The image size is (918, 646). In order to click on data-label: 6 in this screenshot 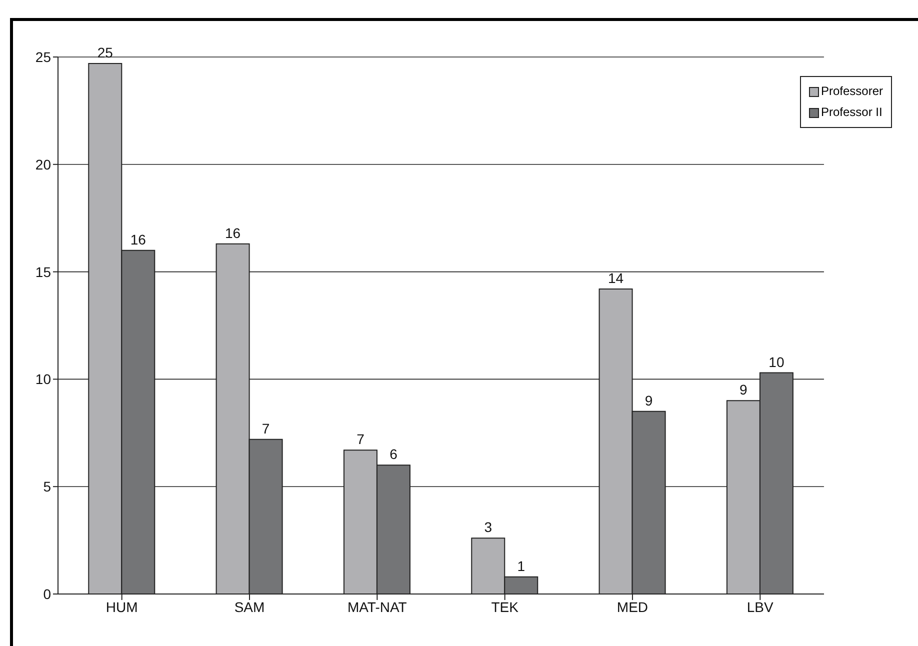, I will do `click(394, 454)`.